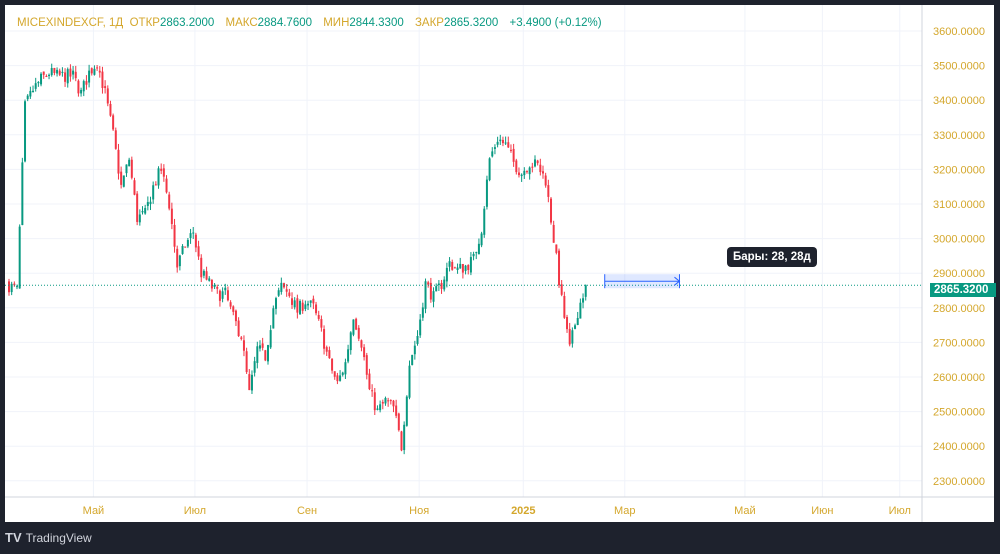  I want to click on tradingview-logo-icon: TV, so click(13, 537).